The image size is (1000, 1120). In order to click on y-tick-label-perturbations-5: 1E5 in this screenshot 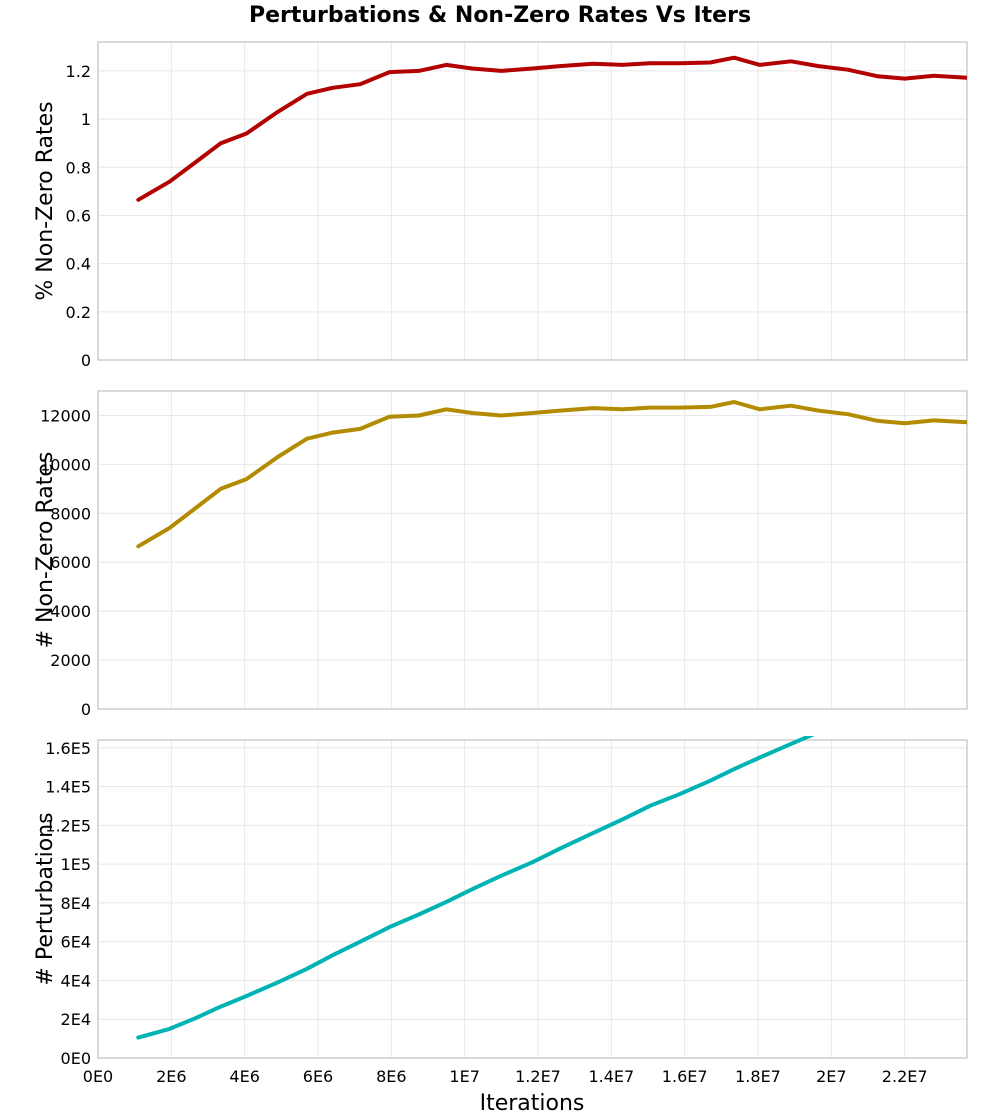, I will do `click(76, 864)`.